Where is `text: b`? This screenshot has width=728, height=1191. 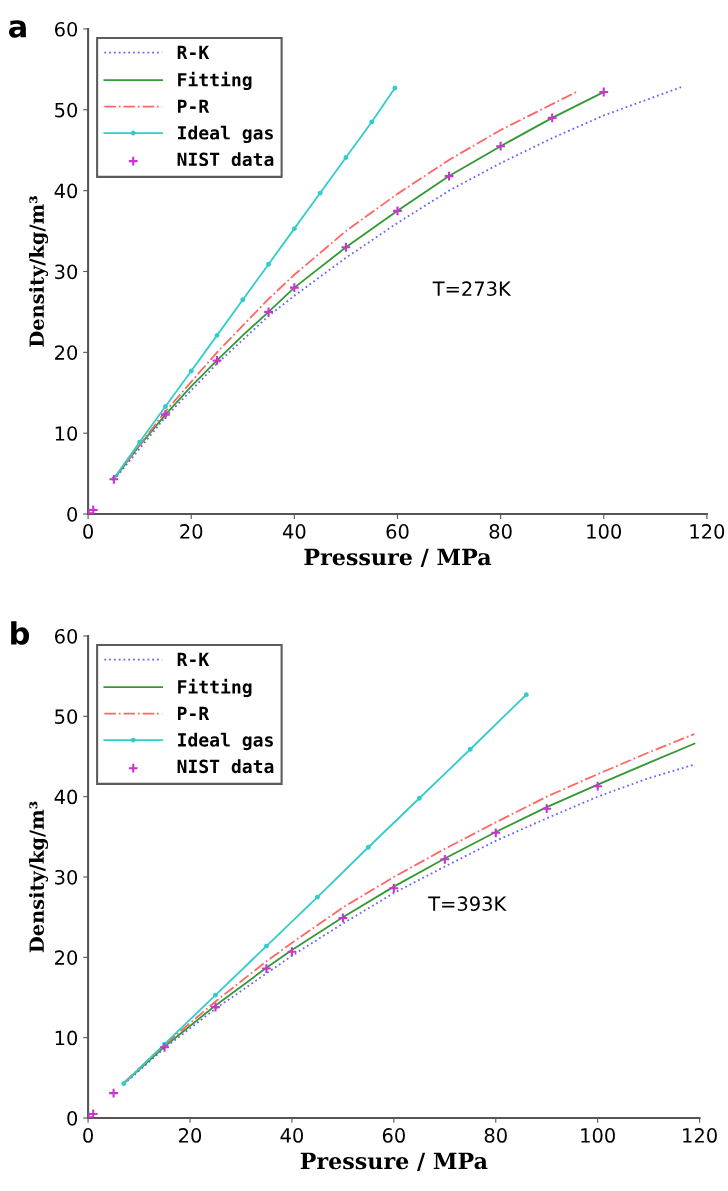
text: b is located at coordinates (20, 633).